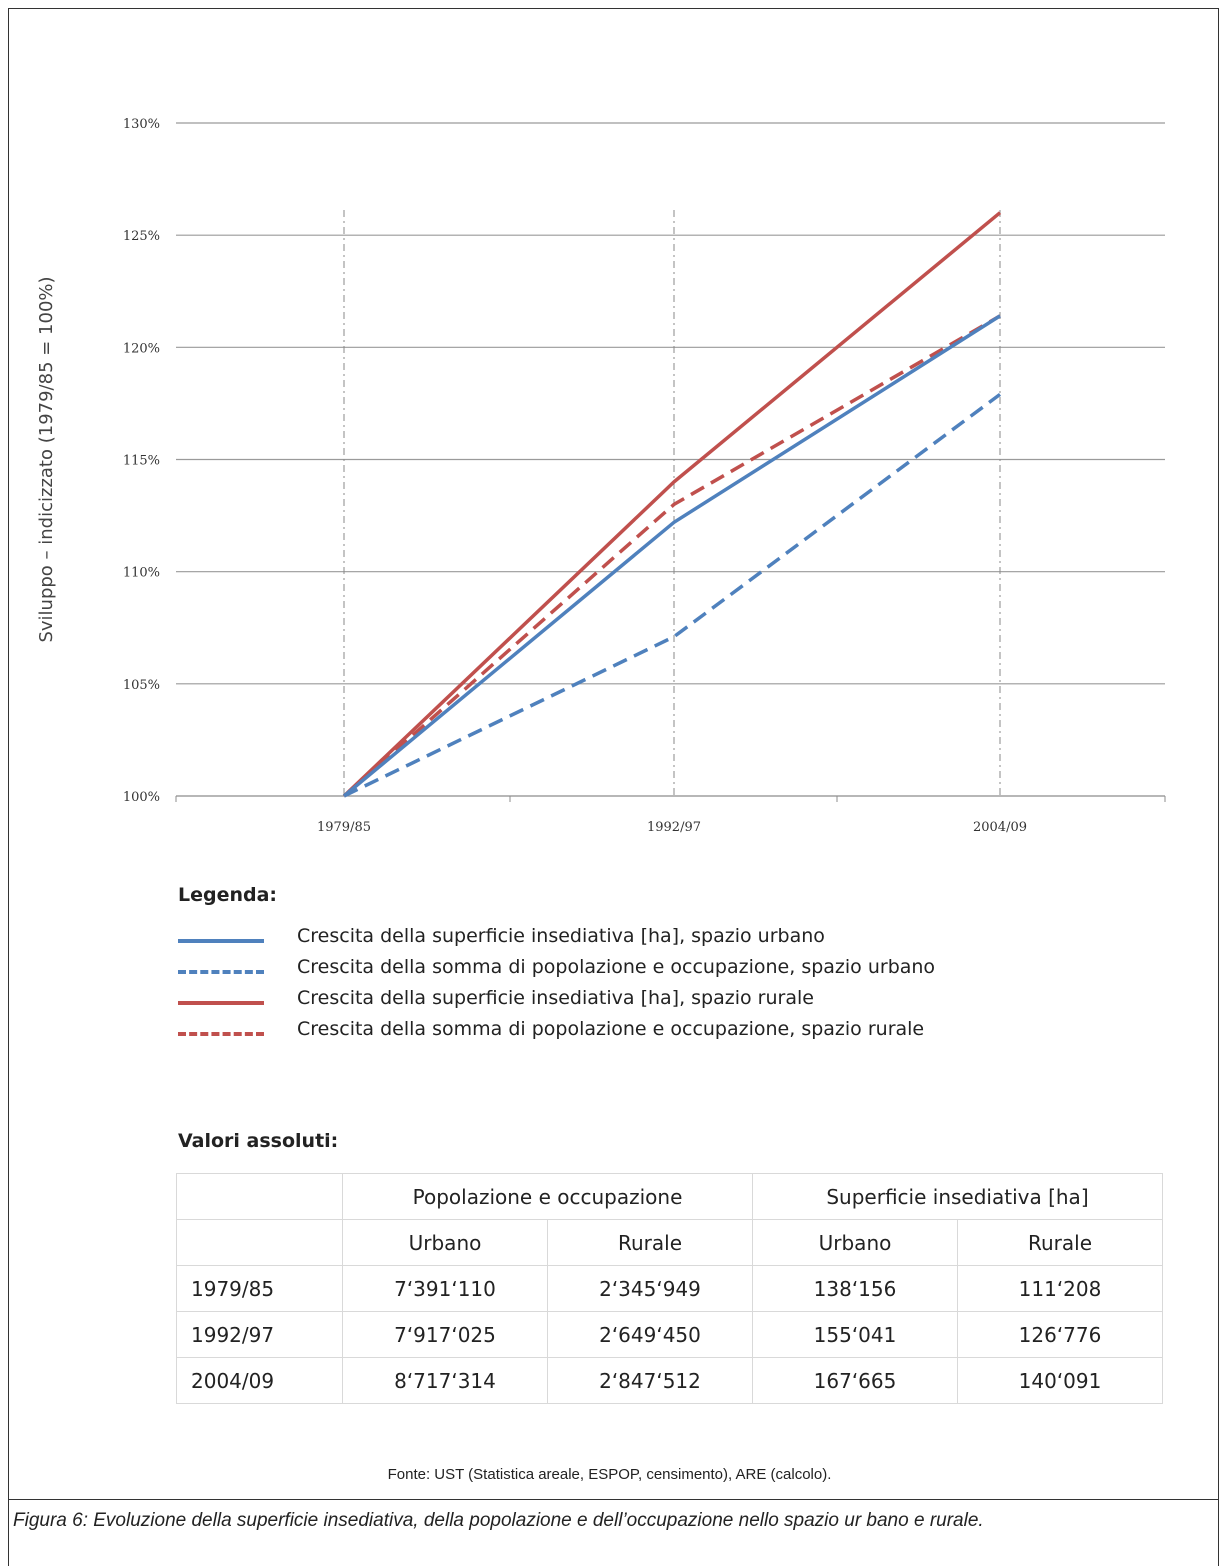 The image size is (1219, 1566). What do you see at coordinates (259, 1380) in the screenshot?
I see `row-label: 2004/09` at bounding box center [259, 1380].